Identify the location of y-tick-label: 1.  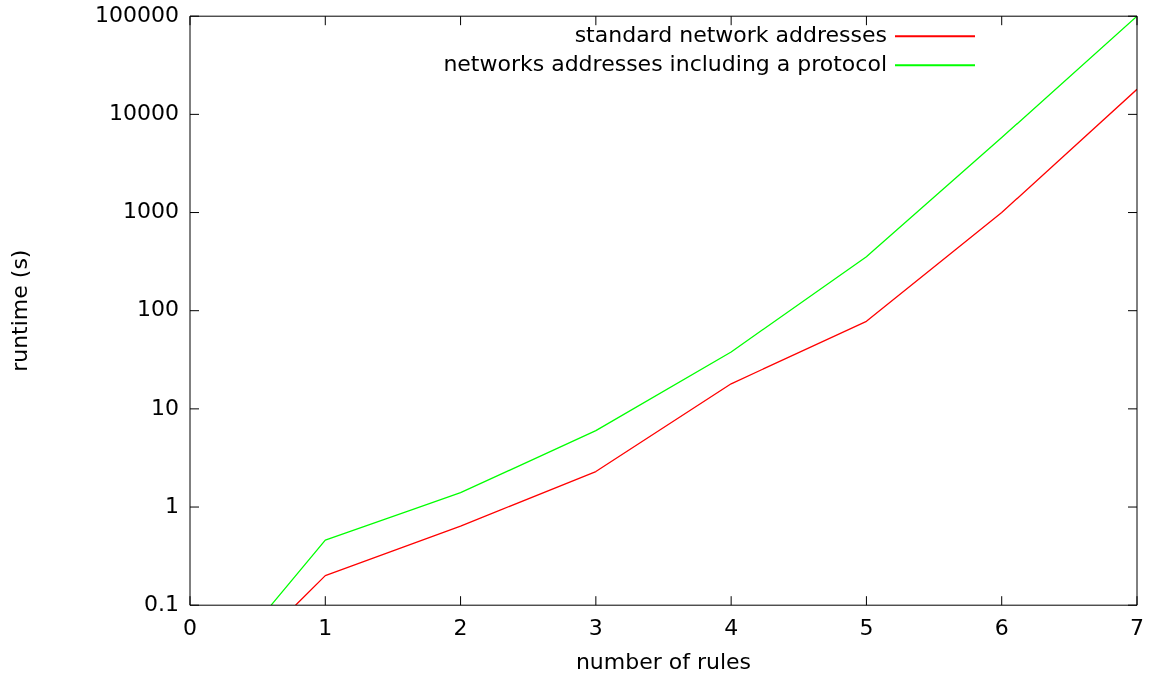
(172, 505).